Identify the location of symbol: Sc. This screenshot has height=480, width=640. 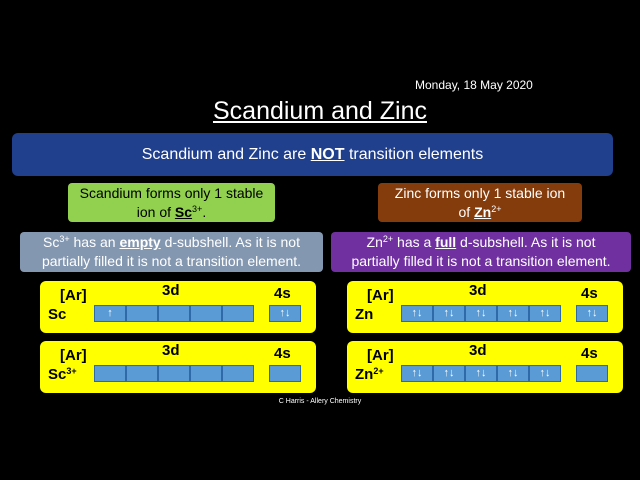
(57, 314).